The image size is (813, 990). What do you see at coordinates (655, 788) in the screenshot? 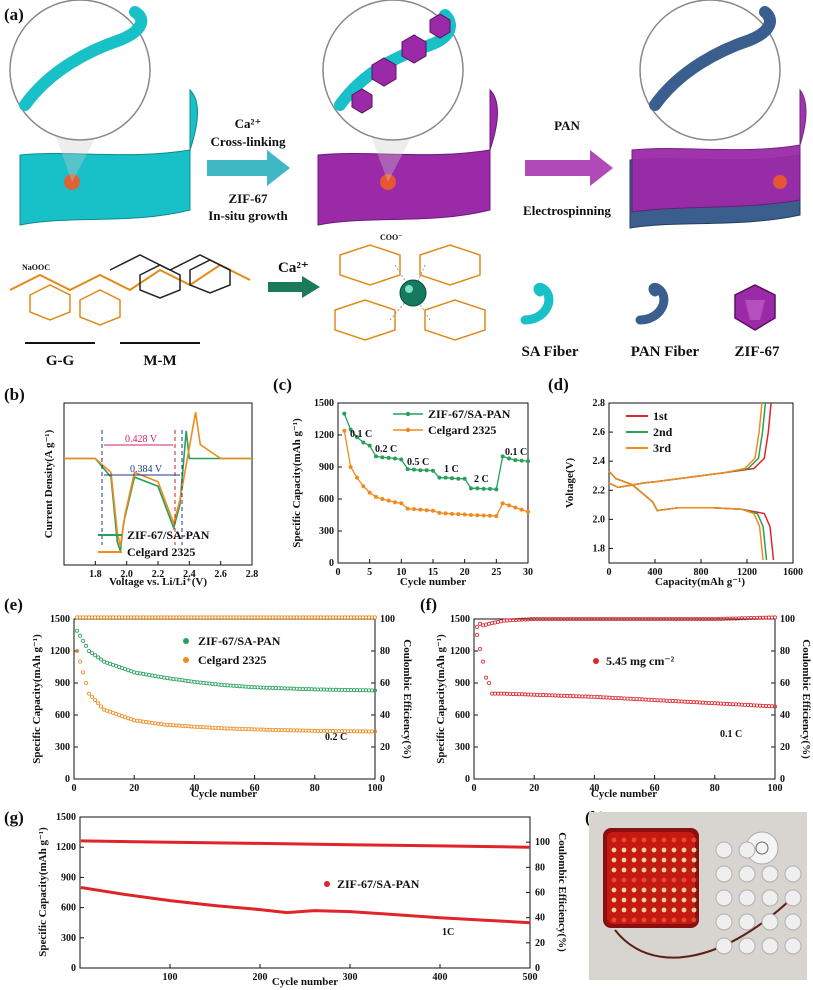
I see `chart-f-x-tick-label: 60` at bounding box center [655, 788].